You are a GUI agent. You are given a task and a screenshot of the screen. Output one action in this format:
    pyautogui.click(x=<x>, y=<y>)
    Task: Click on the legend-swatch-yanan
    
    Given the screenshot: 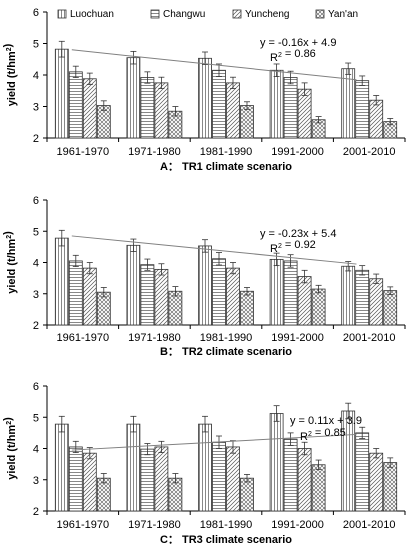 What is the action you would take?
    pyautogui.click(x=320, y=14)
    